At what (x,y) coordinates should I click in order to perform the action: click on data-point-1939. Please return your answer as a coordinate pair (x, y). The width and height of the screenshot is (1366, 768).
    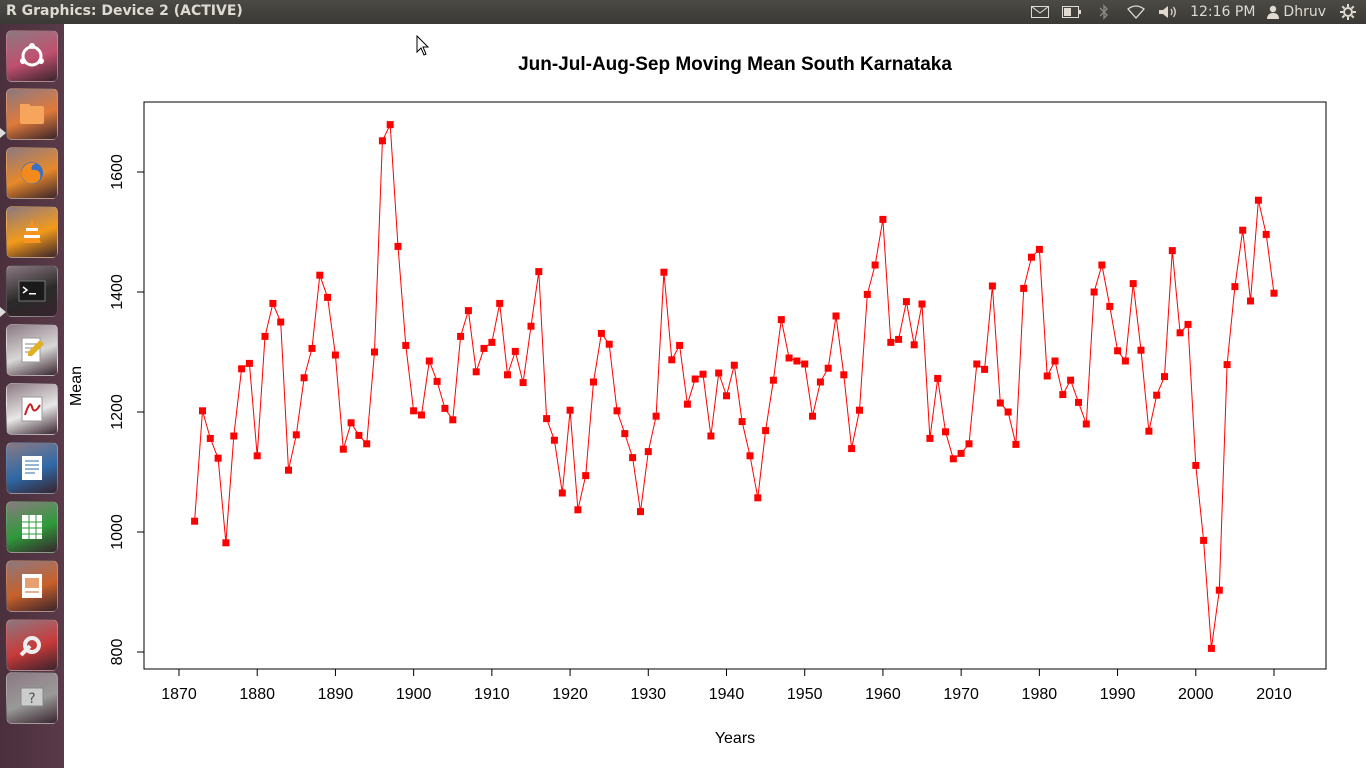
    Looking at the image, I should click on (719, 373).